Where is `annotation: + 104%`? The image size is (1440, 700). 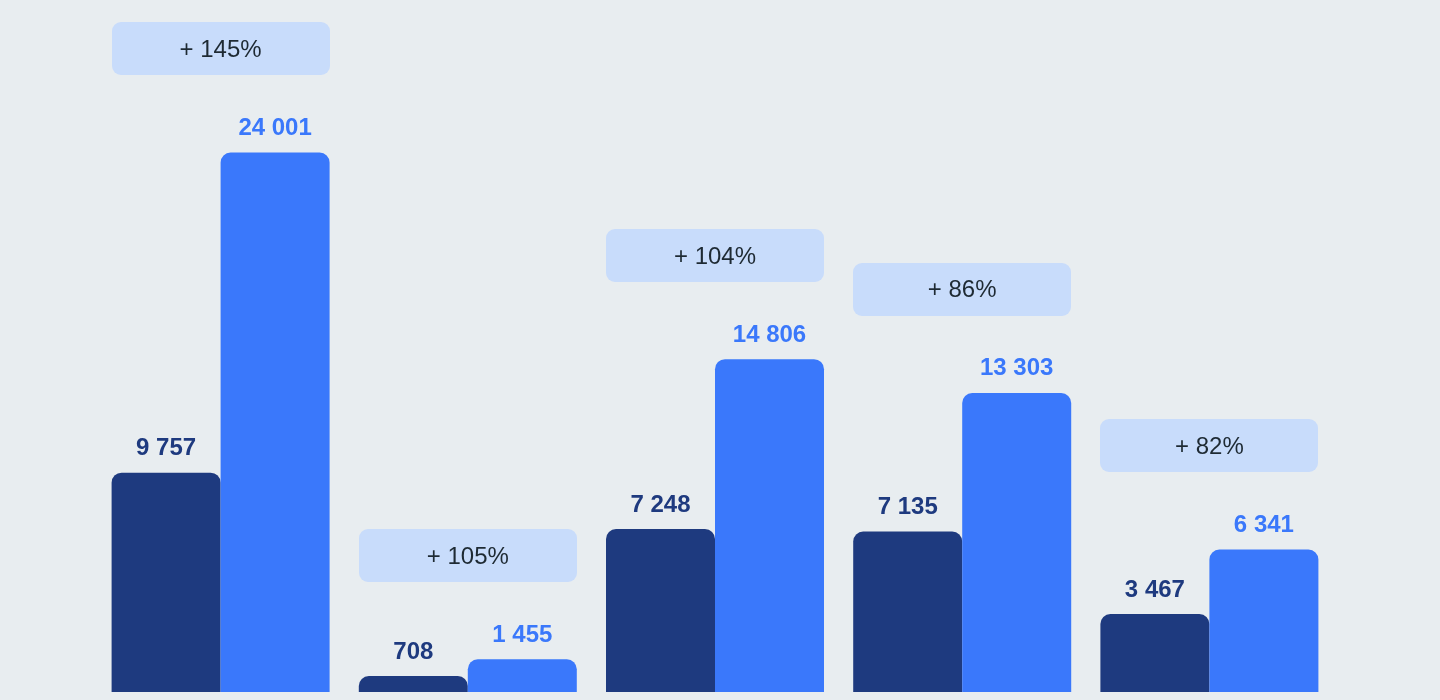
annotation: + 104% is located at coordinates (715, 255).